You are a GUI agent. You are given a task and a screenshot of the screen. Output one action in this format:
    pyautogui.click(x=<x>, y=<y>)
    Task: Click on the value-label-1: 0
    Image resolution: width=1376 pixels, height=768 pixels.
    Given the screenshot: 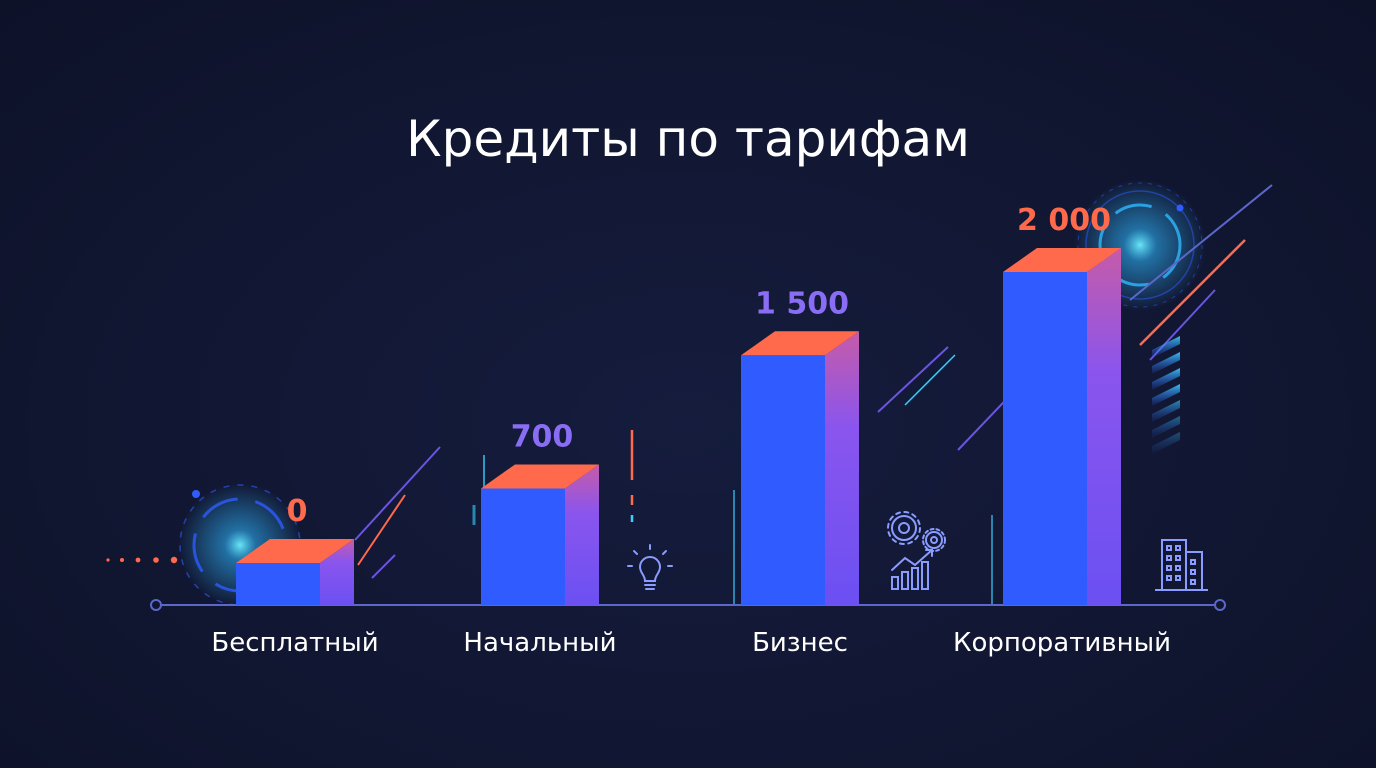 What is the action you would take?
    pyautogui.click(x=297, y=511)
    